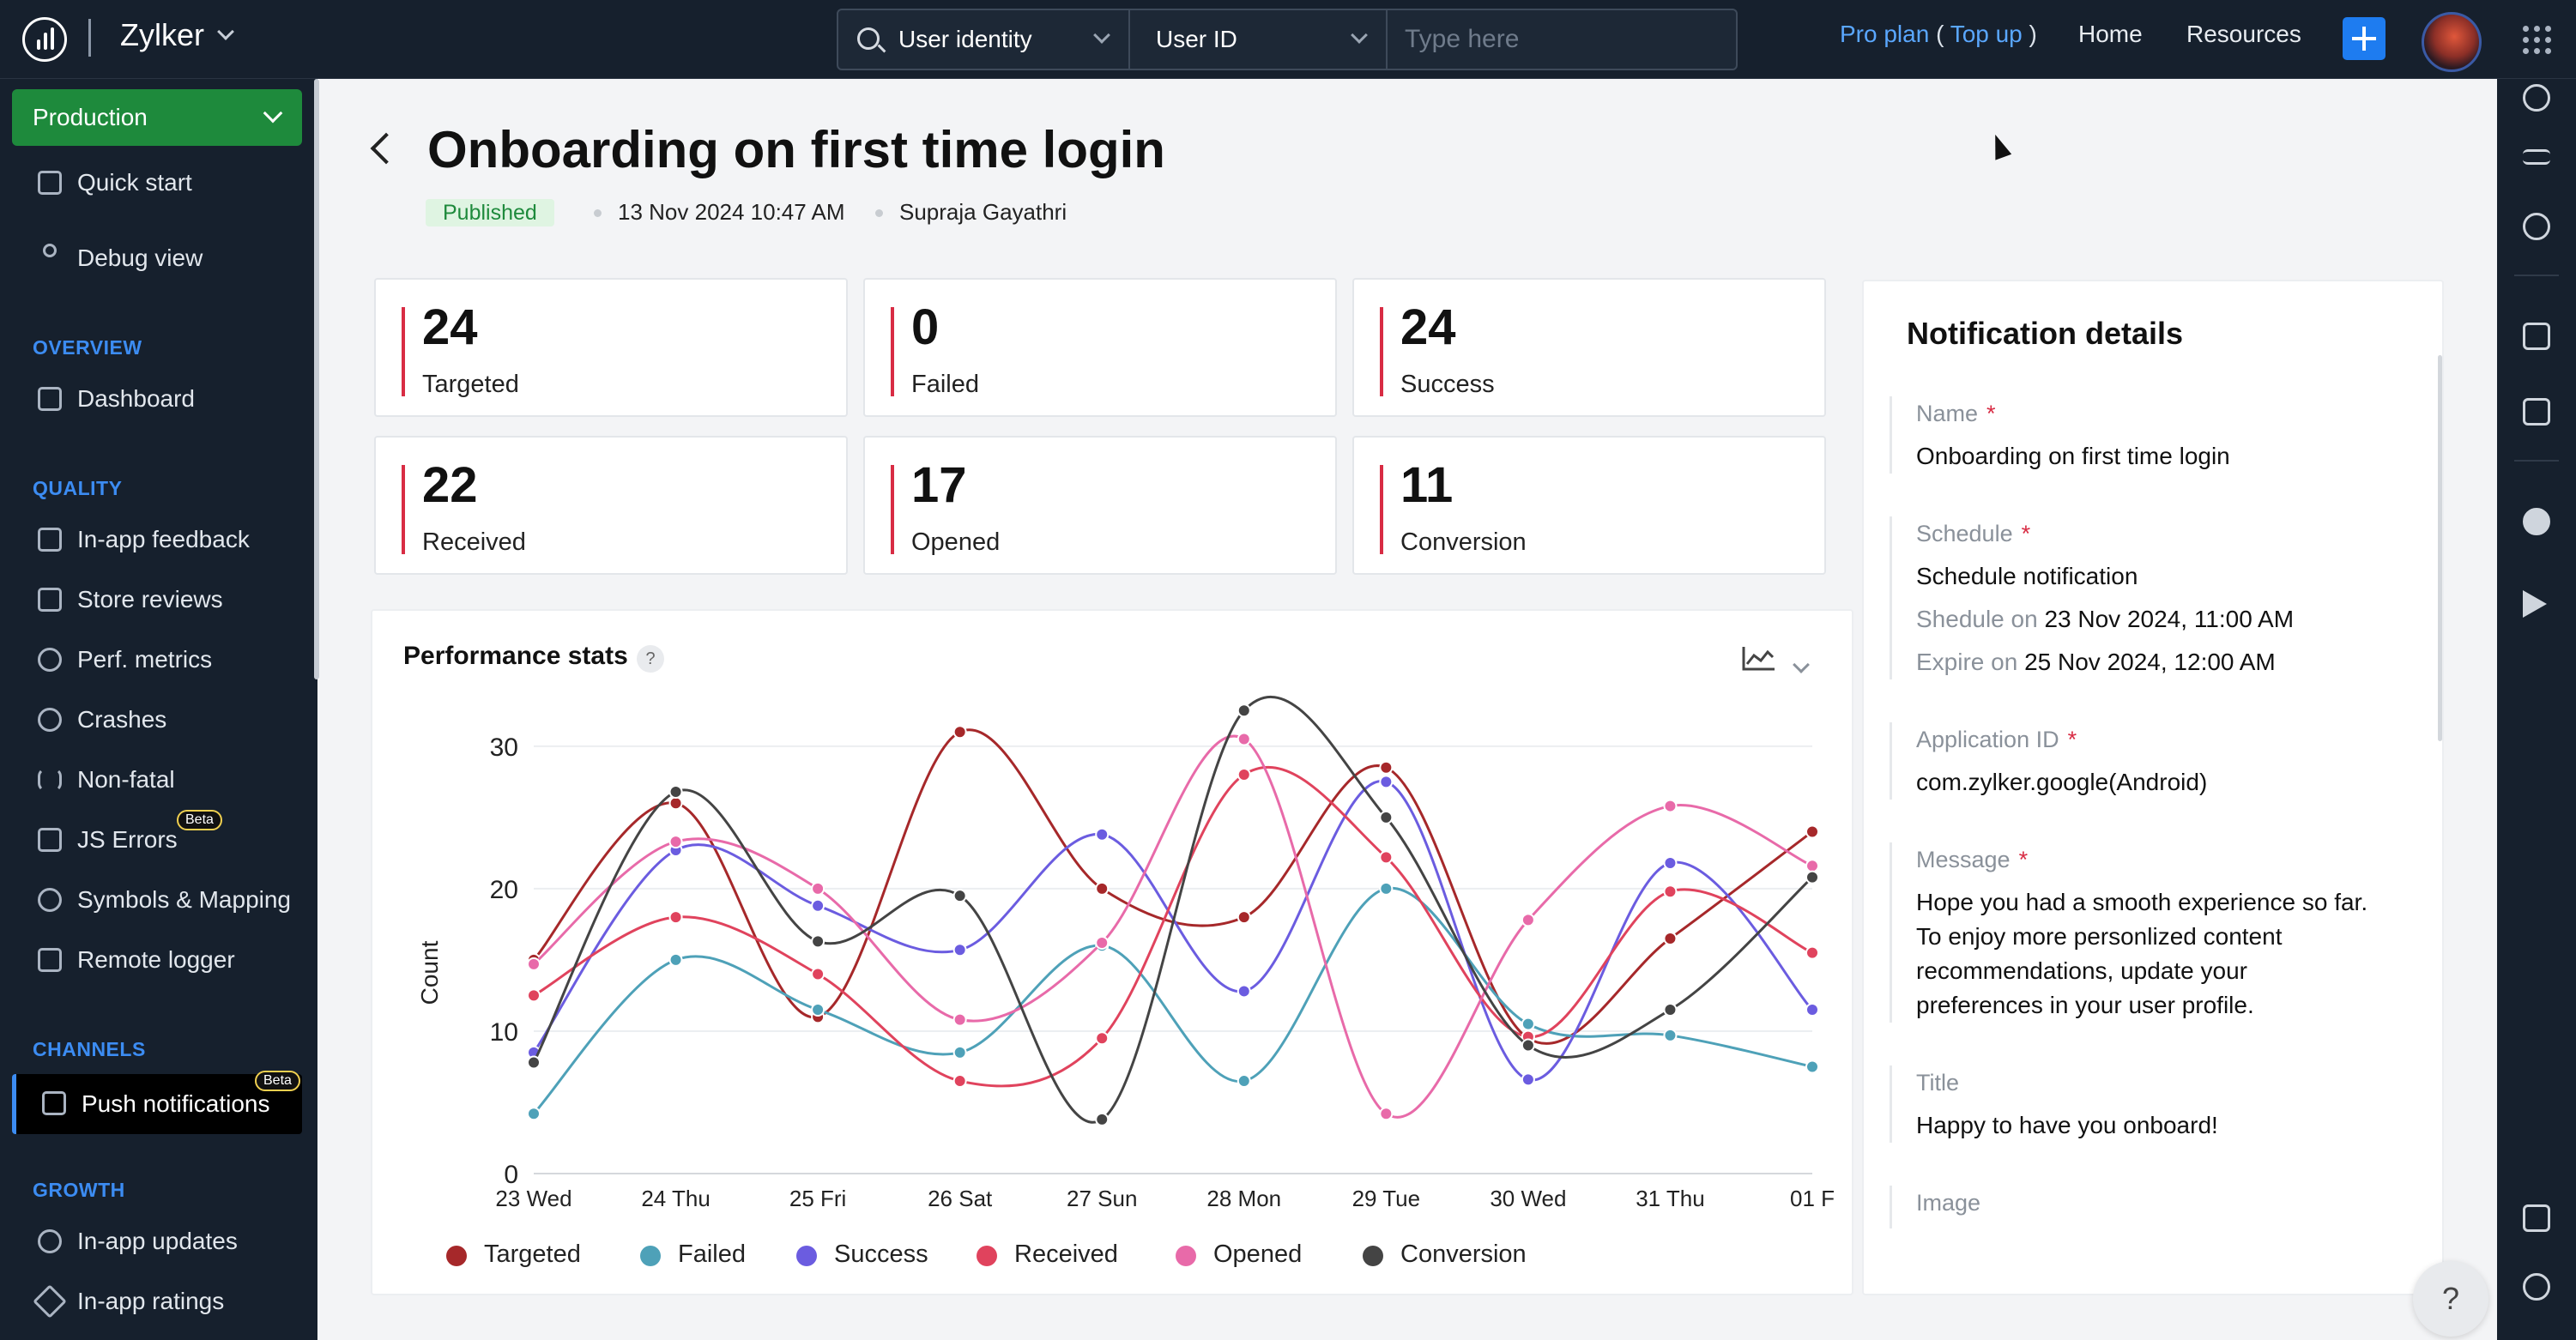 The image size is (2576, 1340). What do you see at coordinates (157, 118) in the screenshot?
I see `environment-select: Production` at bounding box center [157, 118].